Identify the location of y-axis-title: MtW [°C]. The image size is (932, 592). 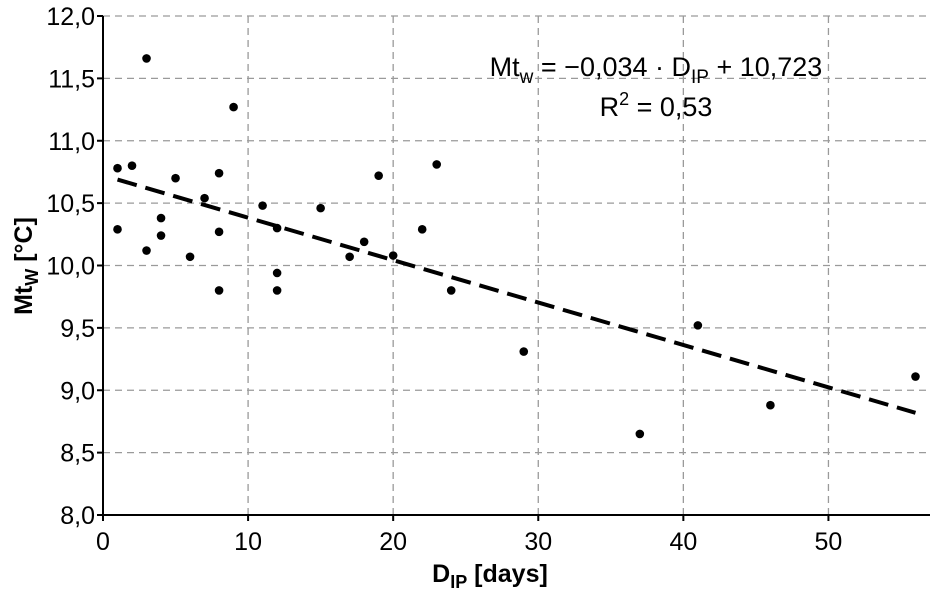
(26, 266).